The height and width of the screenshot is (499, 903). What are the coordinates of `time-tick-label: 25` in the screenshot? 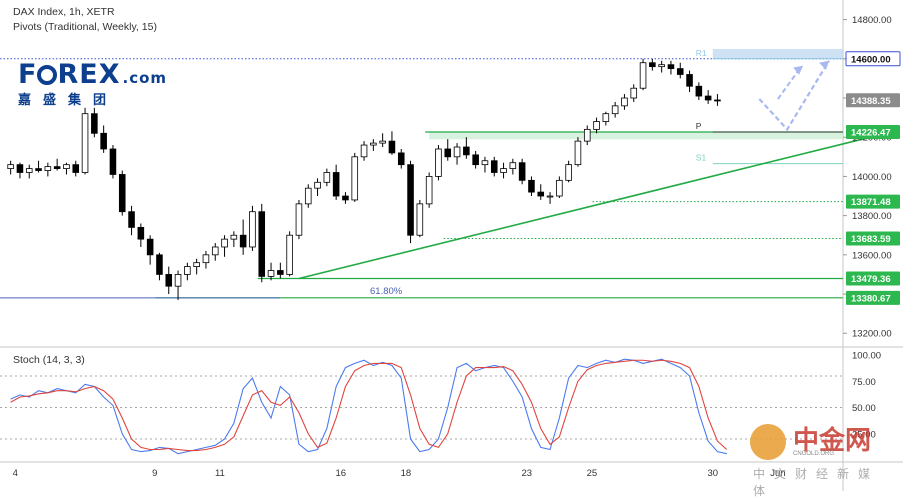 It's located at (592, 473).